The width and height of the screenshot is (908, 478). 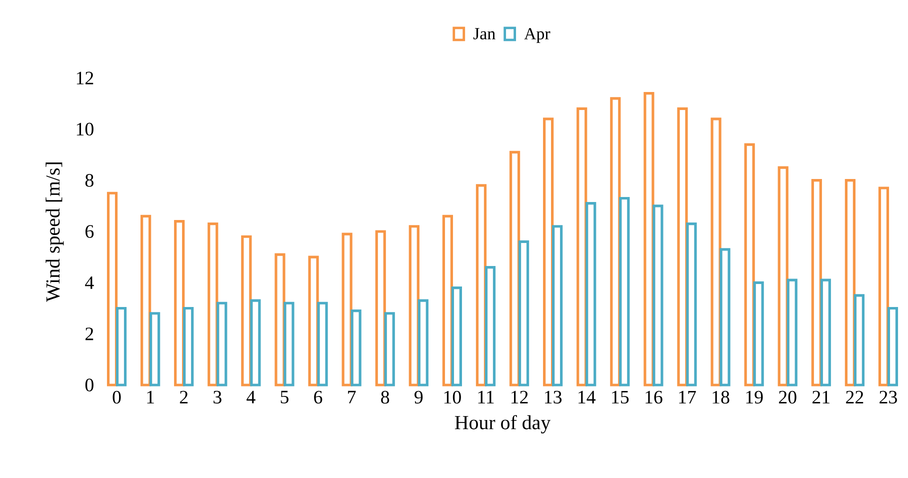 What do you see at coordinates (821, 397) in the screenshot?
I see `x-tick-label: 21` at bounding box center [821, 397].